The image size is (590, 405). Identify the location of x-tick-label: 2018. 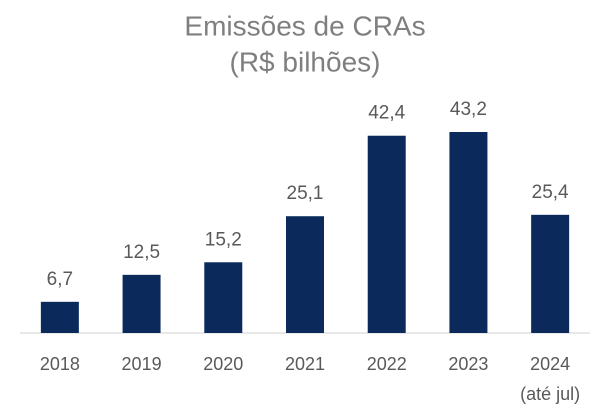
(60, 364).